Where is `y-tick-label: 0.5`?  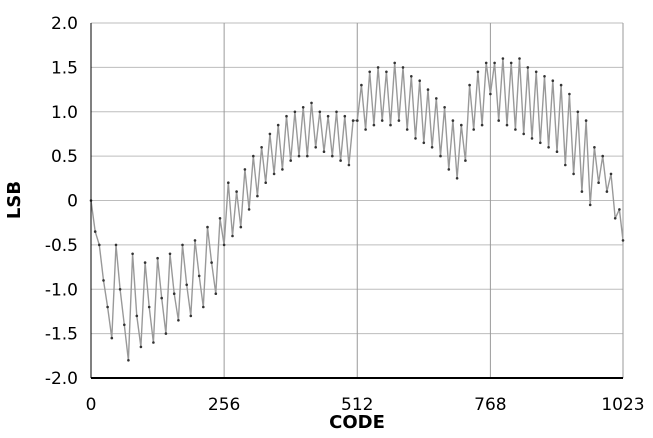 y-tick-label: 0.5 is located at coordinates (64, 157).